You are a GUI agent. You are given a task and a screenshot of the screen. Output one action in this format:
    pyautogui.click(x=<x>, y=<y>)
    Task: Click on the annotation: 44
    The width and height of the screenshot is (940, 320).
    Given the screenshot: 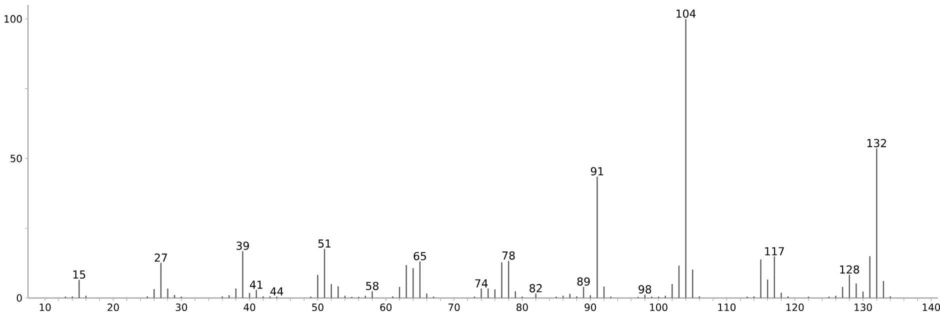 What is the action you would take?
    pyautogui.click(x=277, y=291)
    